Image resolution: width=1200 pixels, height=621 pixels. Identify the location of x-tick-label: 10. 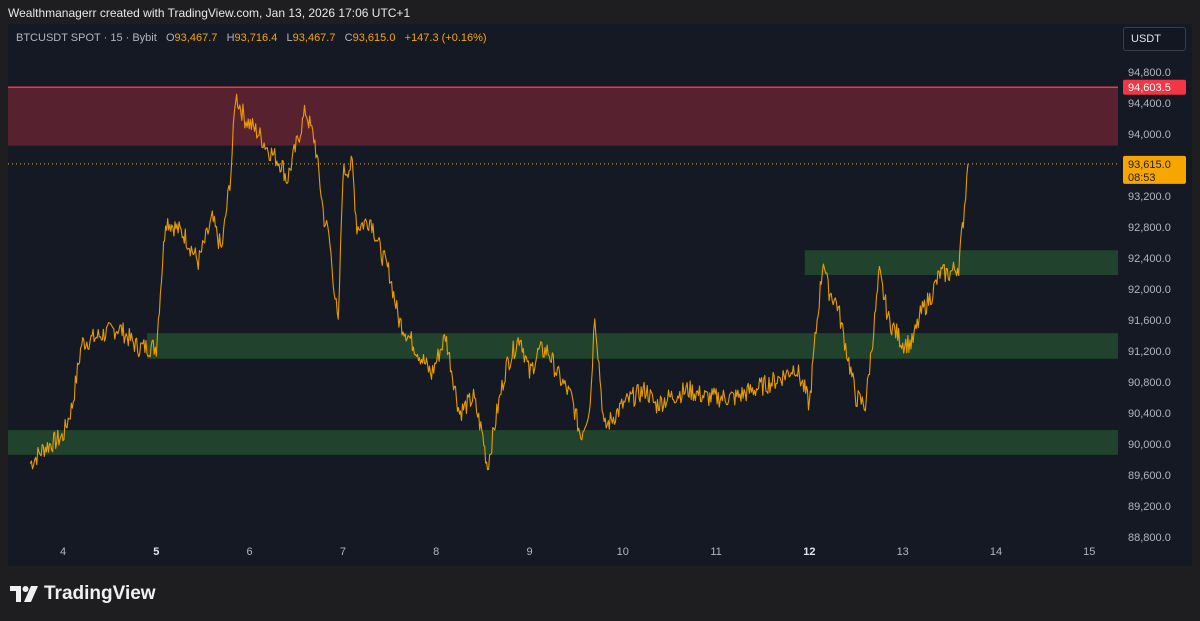
(623, 552).